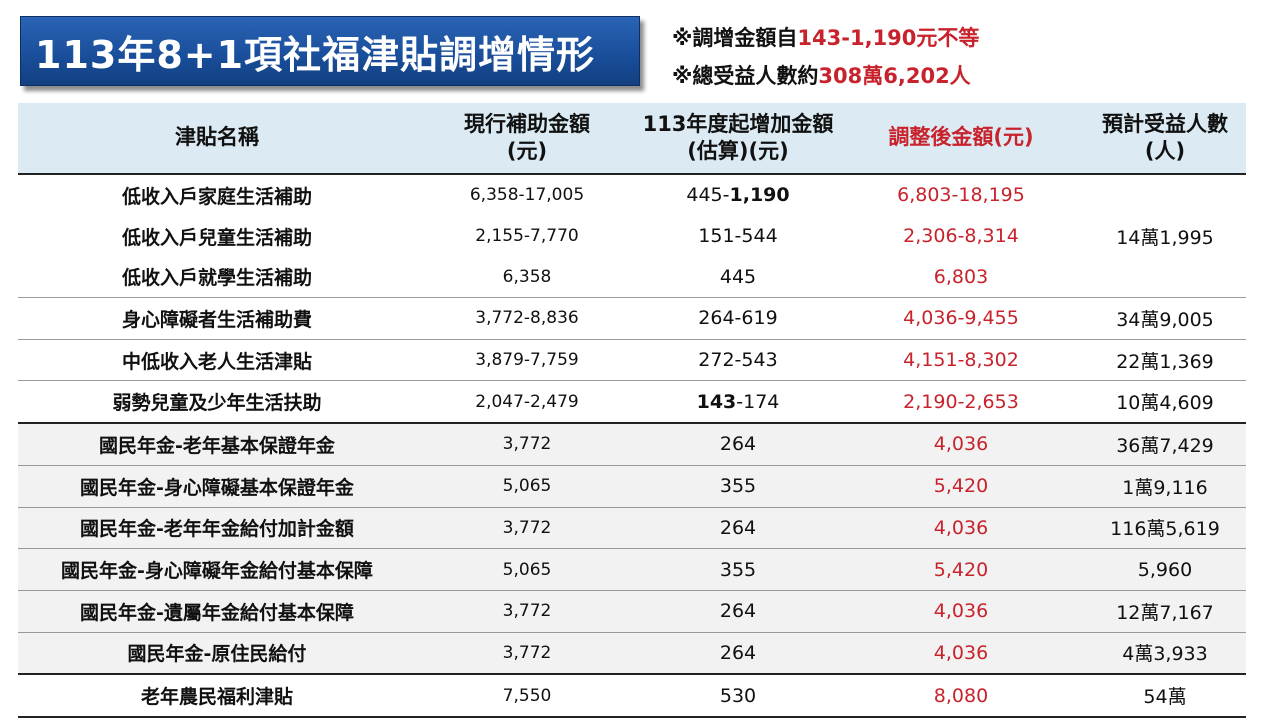  I want to click on beneficiaries-count: 5,960, so click(1165, 569).